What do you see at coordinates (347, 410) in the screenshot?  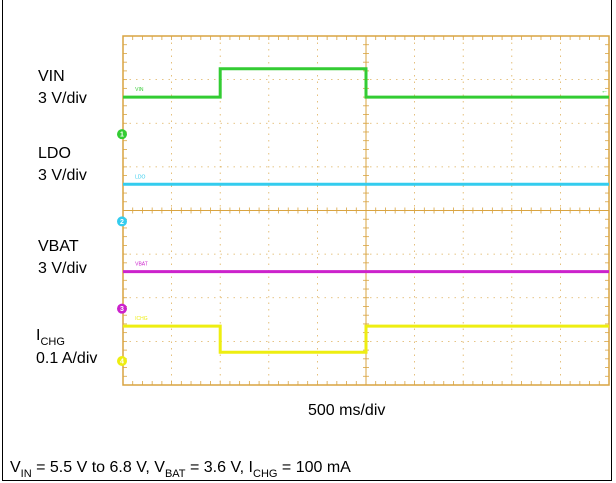 I see `time-scale-label: 500 ms/div` at bounding box center [347, 410].